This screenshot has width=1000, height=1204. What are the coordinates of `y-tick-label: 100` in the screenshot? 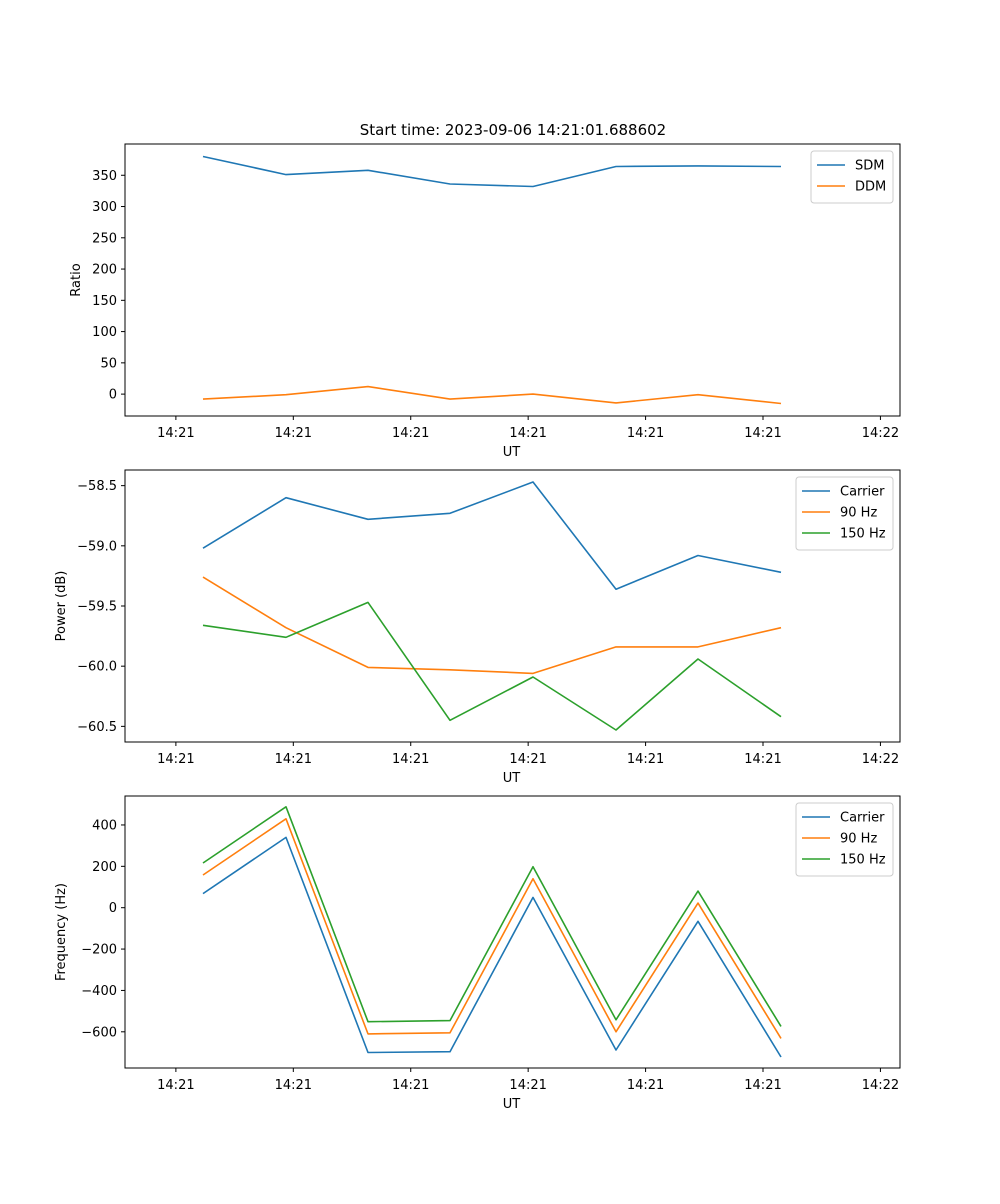 It's located at (104, 332).